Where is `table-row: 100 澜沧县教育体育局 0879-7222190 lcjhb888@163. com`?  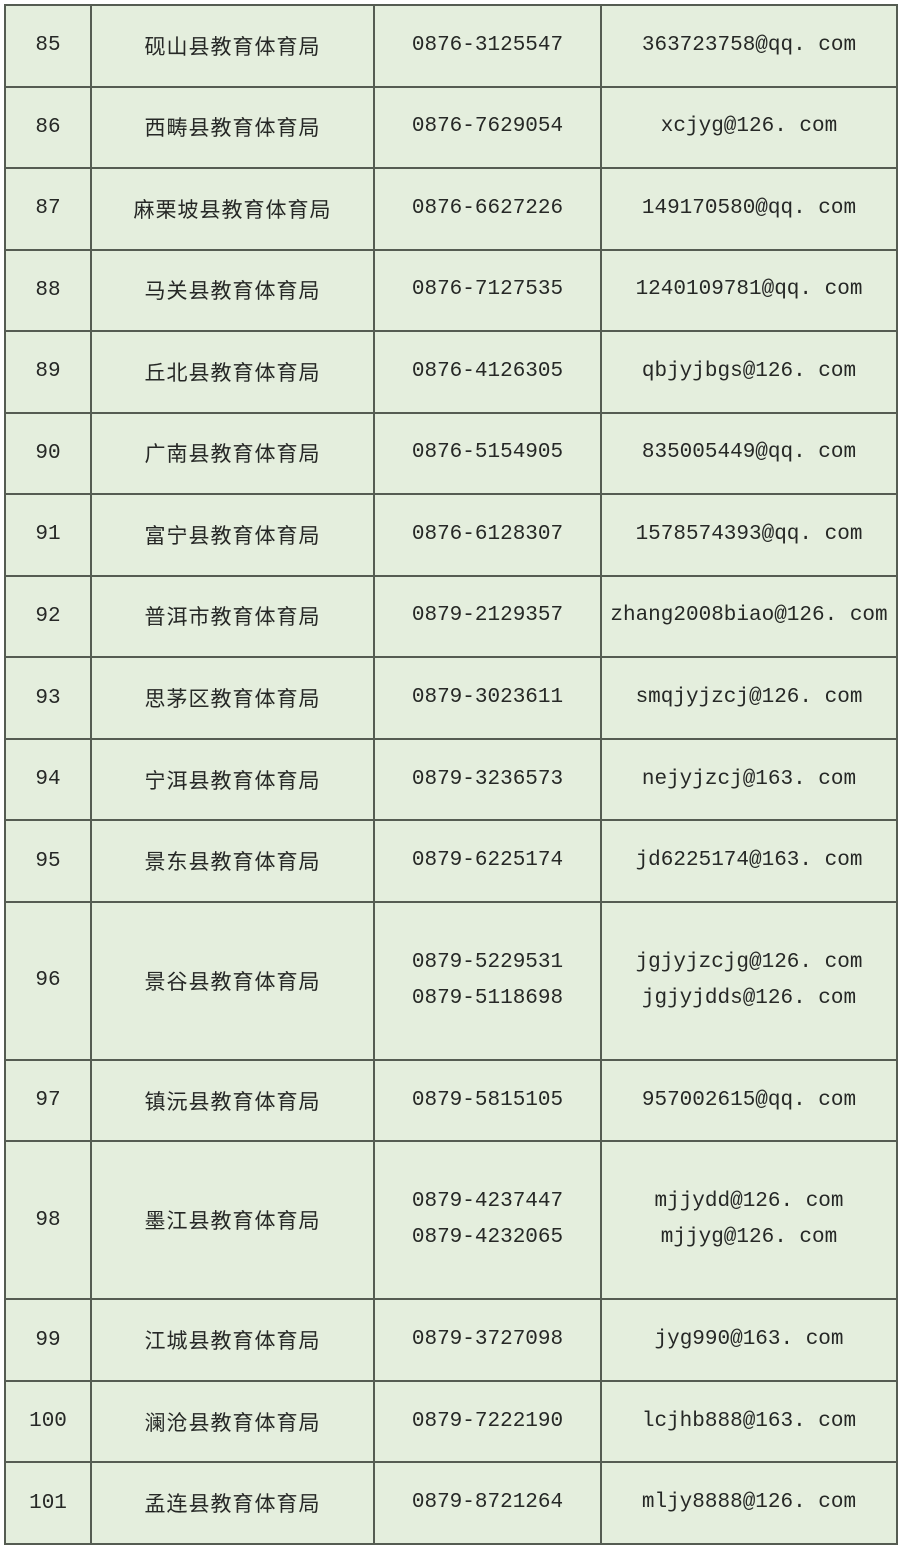
table-row: 100 澜沧县教育体育局 0879-7222190 lcjhb888@163. com is located at coordinates (451, 1421).